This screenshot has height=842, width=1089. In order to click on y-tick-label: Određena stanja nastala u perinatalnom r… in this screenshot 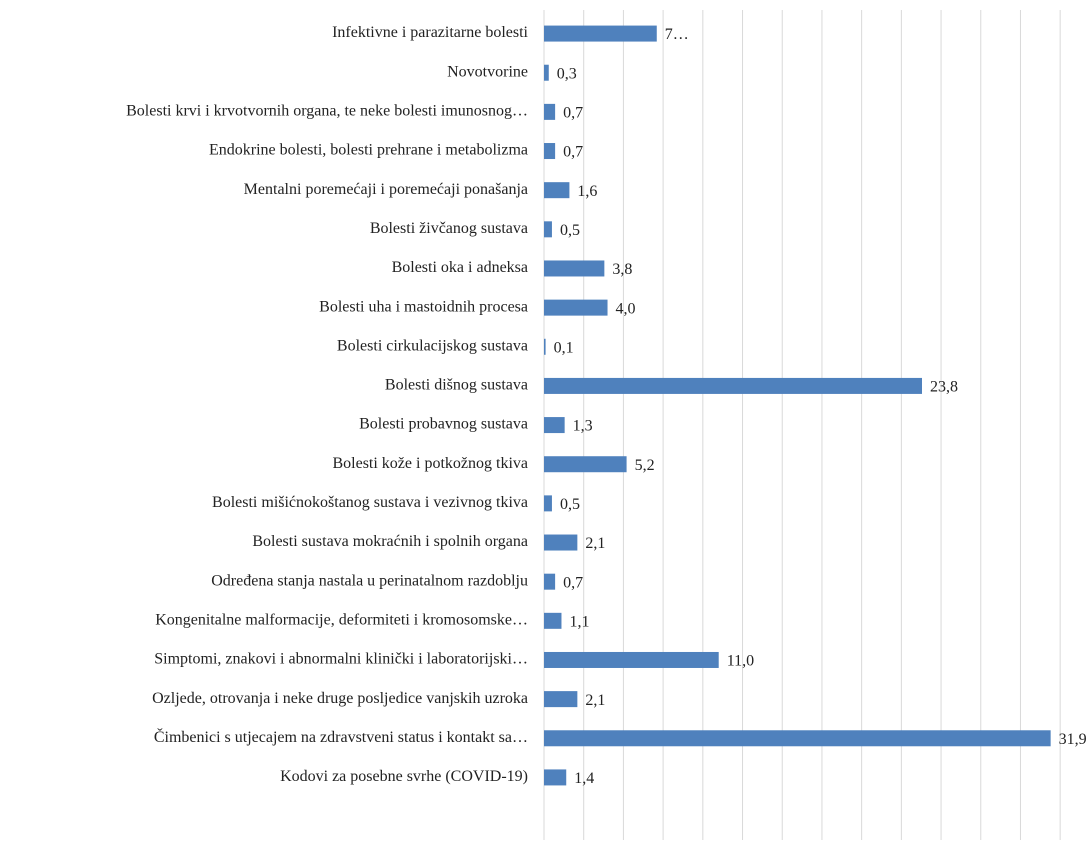, I will do `click(369, 580)`.